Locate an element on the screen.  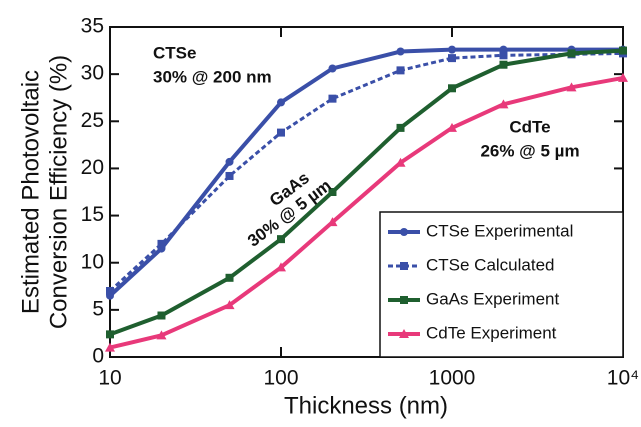
annotation: CTSe is located at coordinates (174, 52).